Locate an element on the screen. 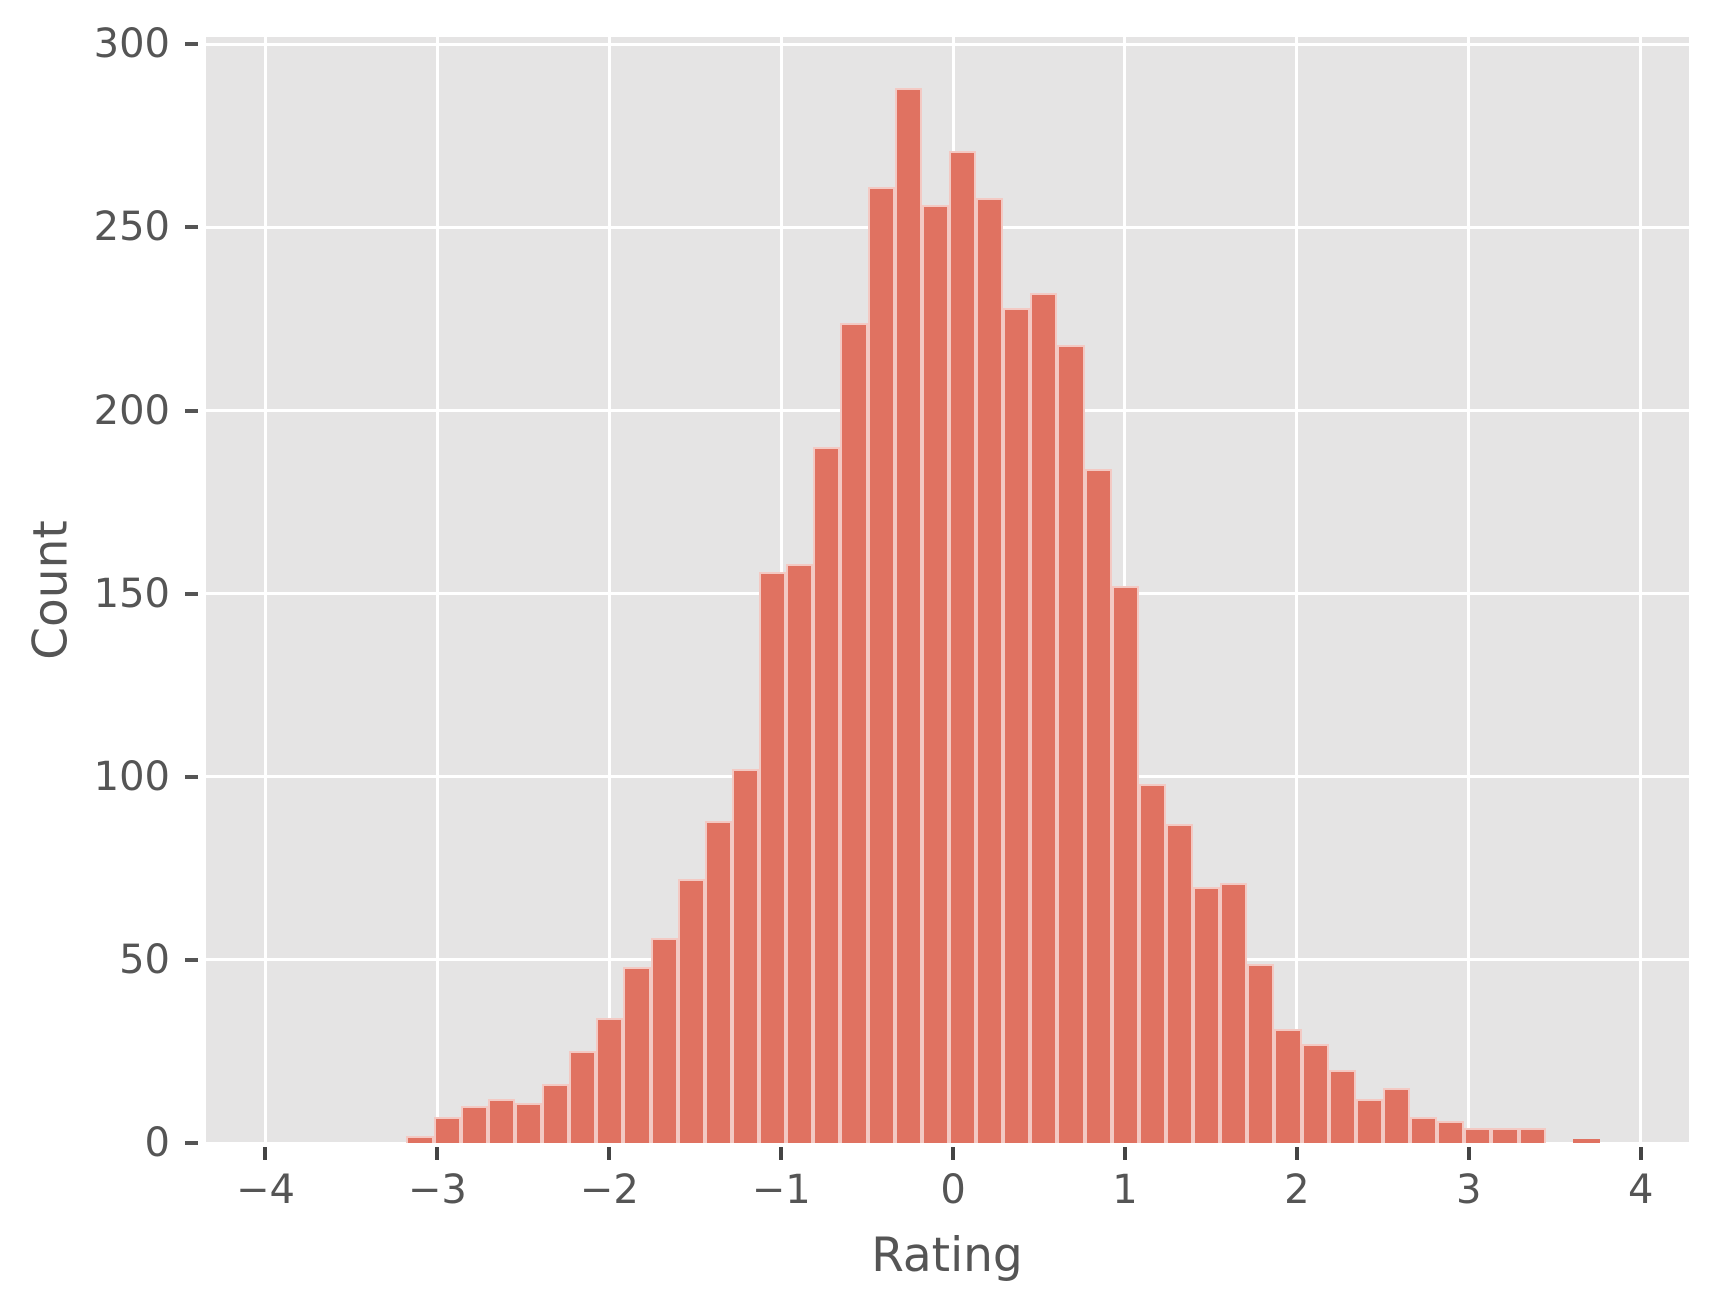 This screenshot has width=1721, height=1309. y-tick-label: 100 is located at coordinates (131, 776).